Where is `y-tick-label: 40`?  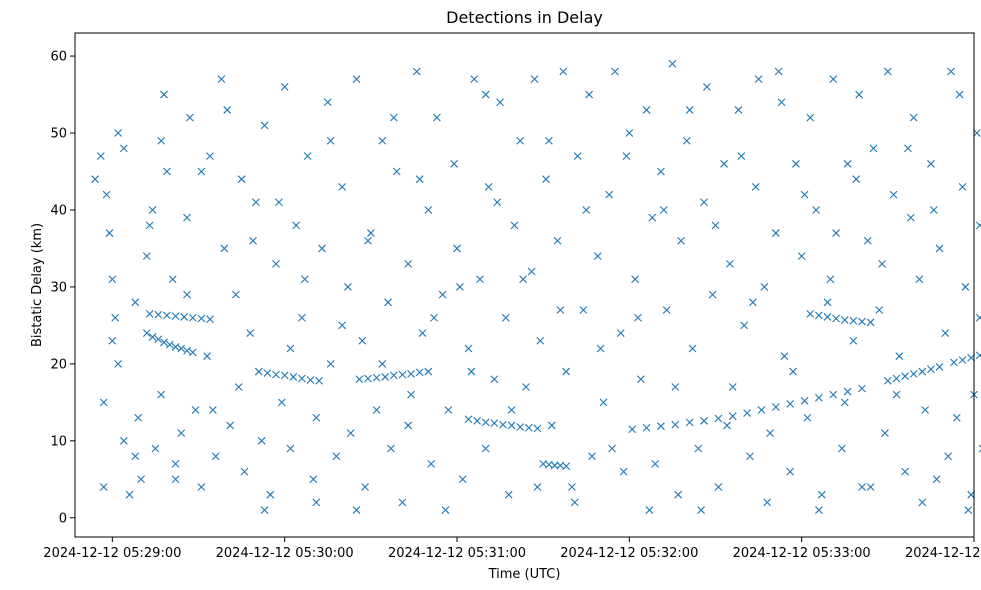
y-tick-label: 40 is located at coordinates (58, 210).